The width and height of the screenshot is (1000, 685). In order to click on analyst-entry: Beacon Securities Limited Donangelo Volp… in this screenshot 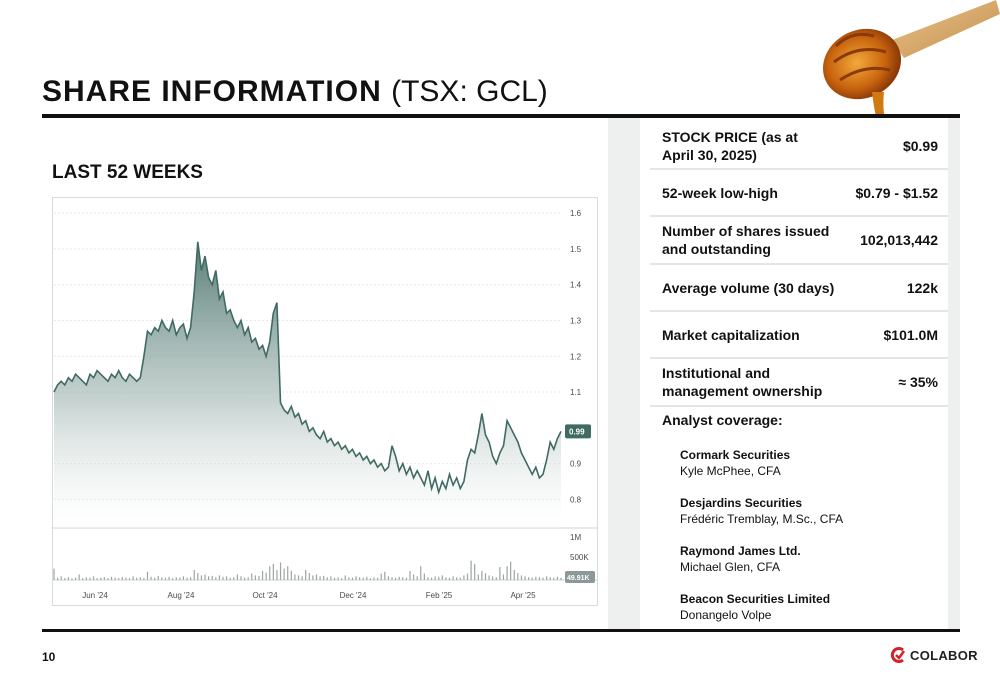, I will do `click(755, 607)`.